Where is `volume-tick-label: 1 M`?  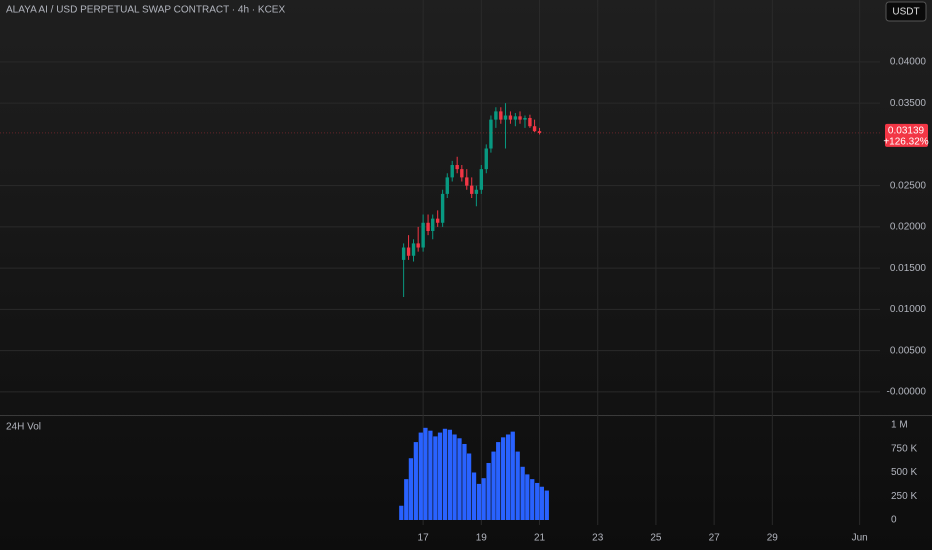 volume-tick-label: 1 M is located at coordinates (899, 425).